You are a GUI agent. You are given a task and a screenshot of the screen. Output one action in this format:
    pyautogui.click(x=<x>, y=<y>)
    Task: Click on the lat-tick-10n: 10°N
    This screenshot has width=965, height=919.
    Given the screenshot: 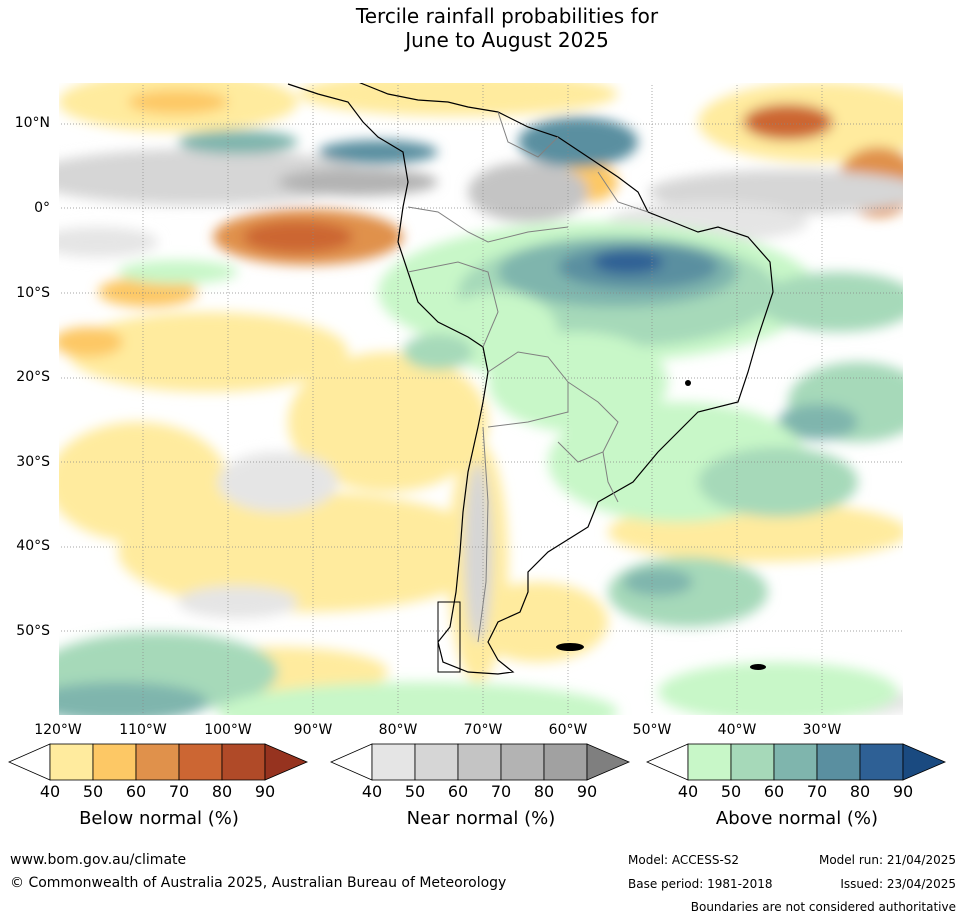 What is the action you would take?
    pyautogui.click(x=32, y=123)
    